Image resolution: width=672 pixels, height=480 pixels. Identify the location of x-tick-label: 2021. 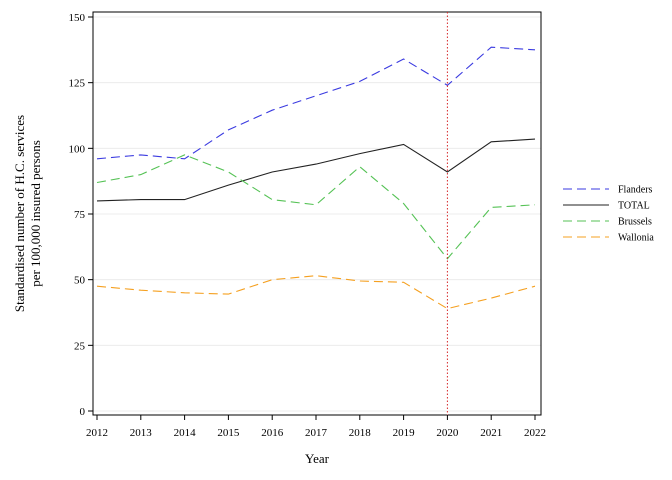
(491, 433).